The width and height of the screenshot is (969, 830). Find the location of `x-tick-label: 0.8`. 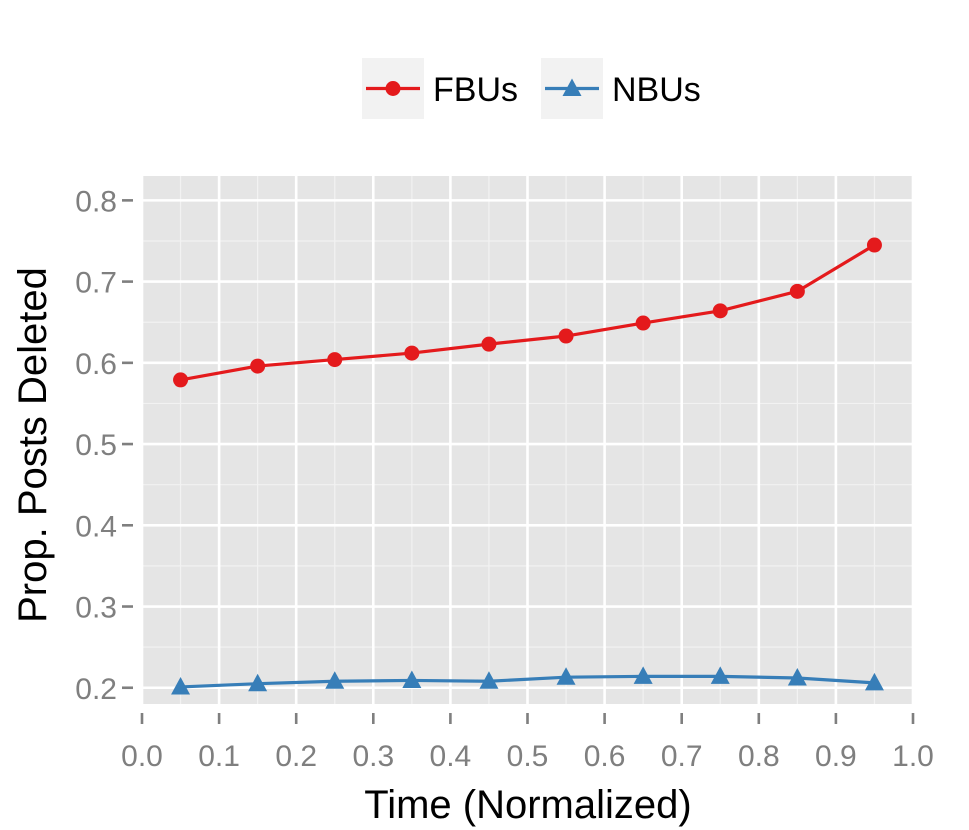

x-tick-label: 0.8 is located at coordinates (759, 756).